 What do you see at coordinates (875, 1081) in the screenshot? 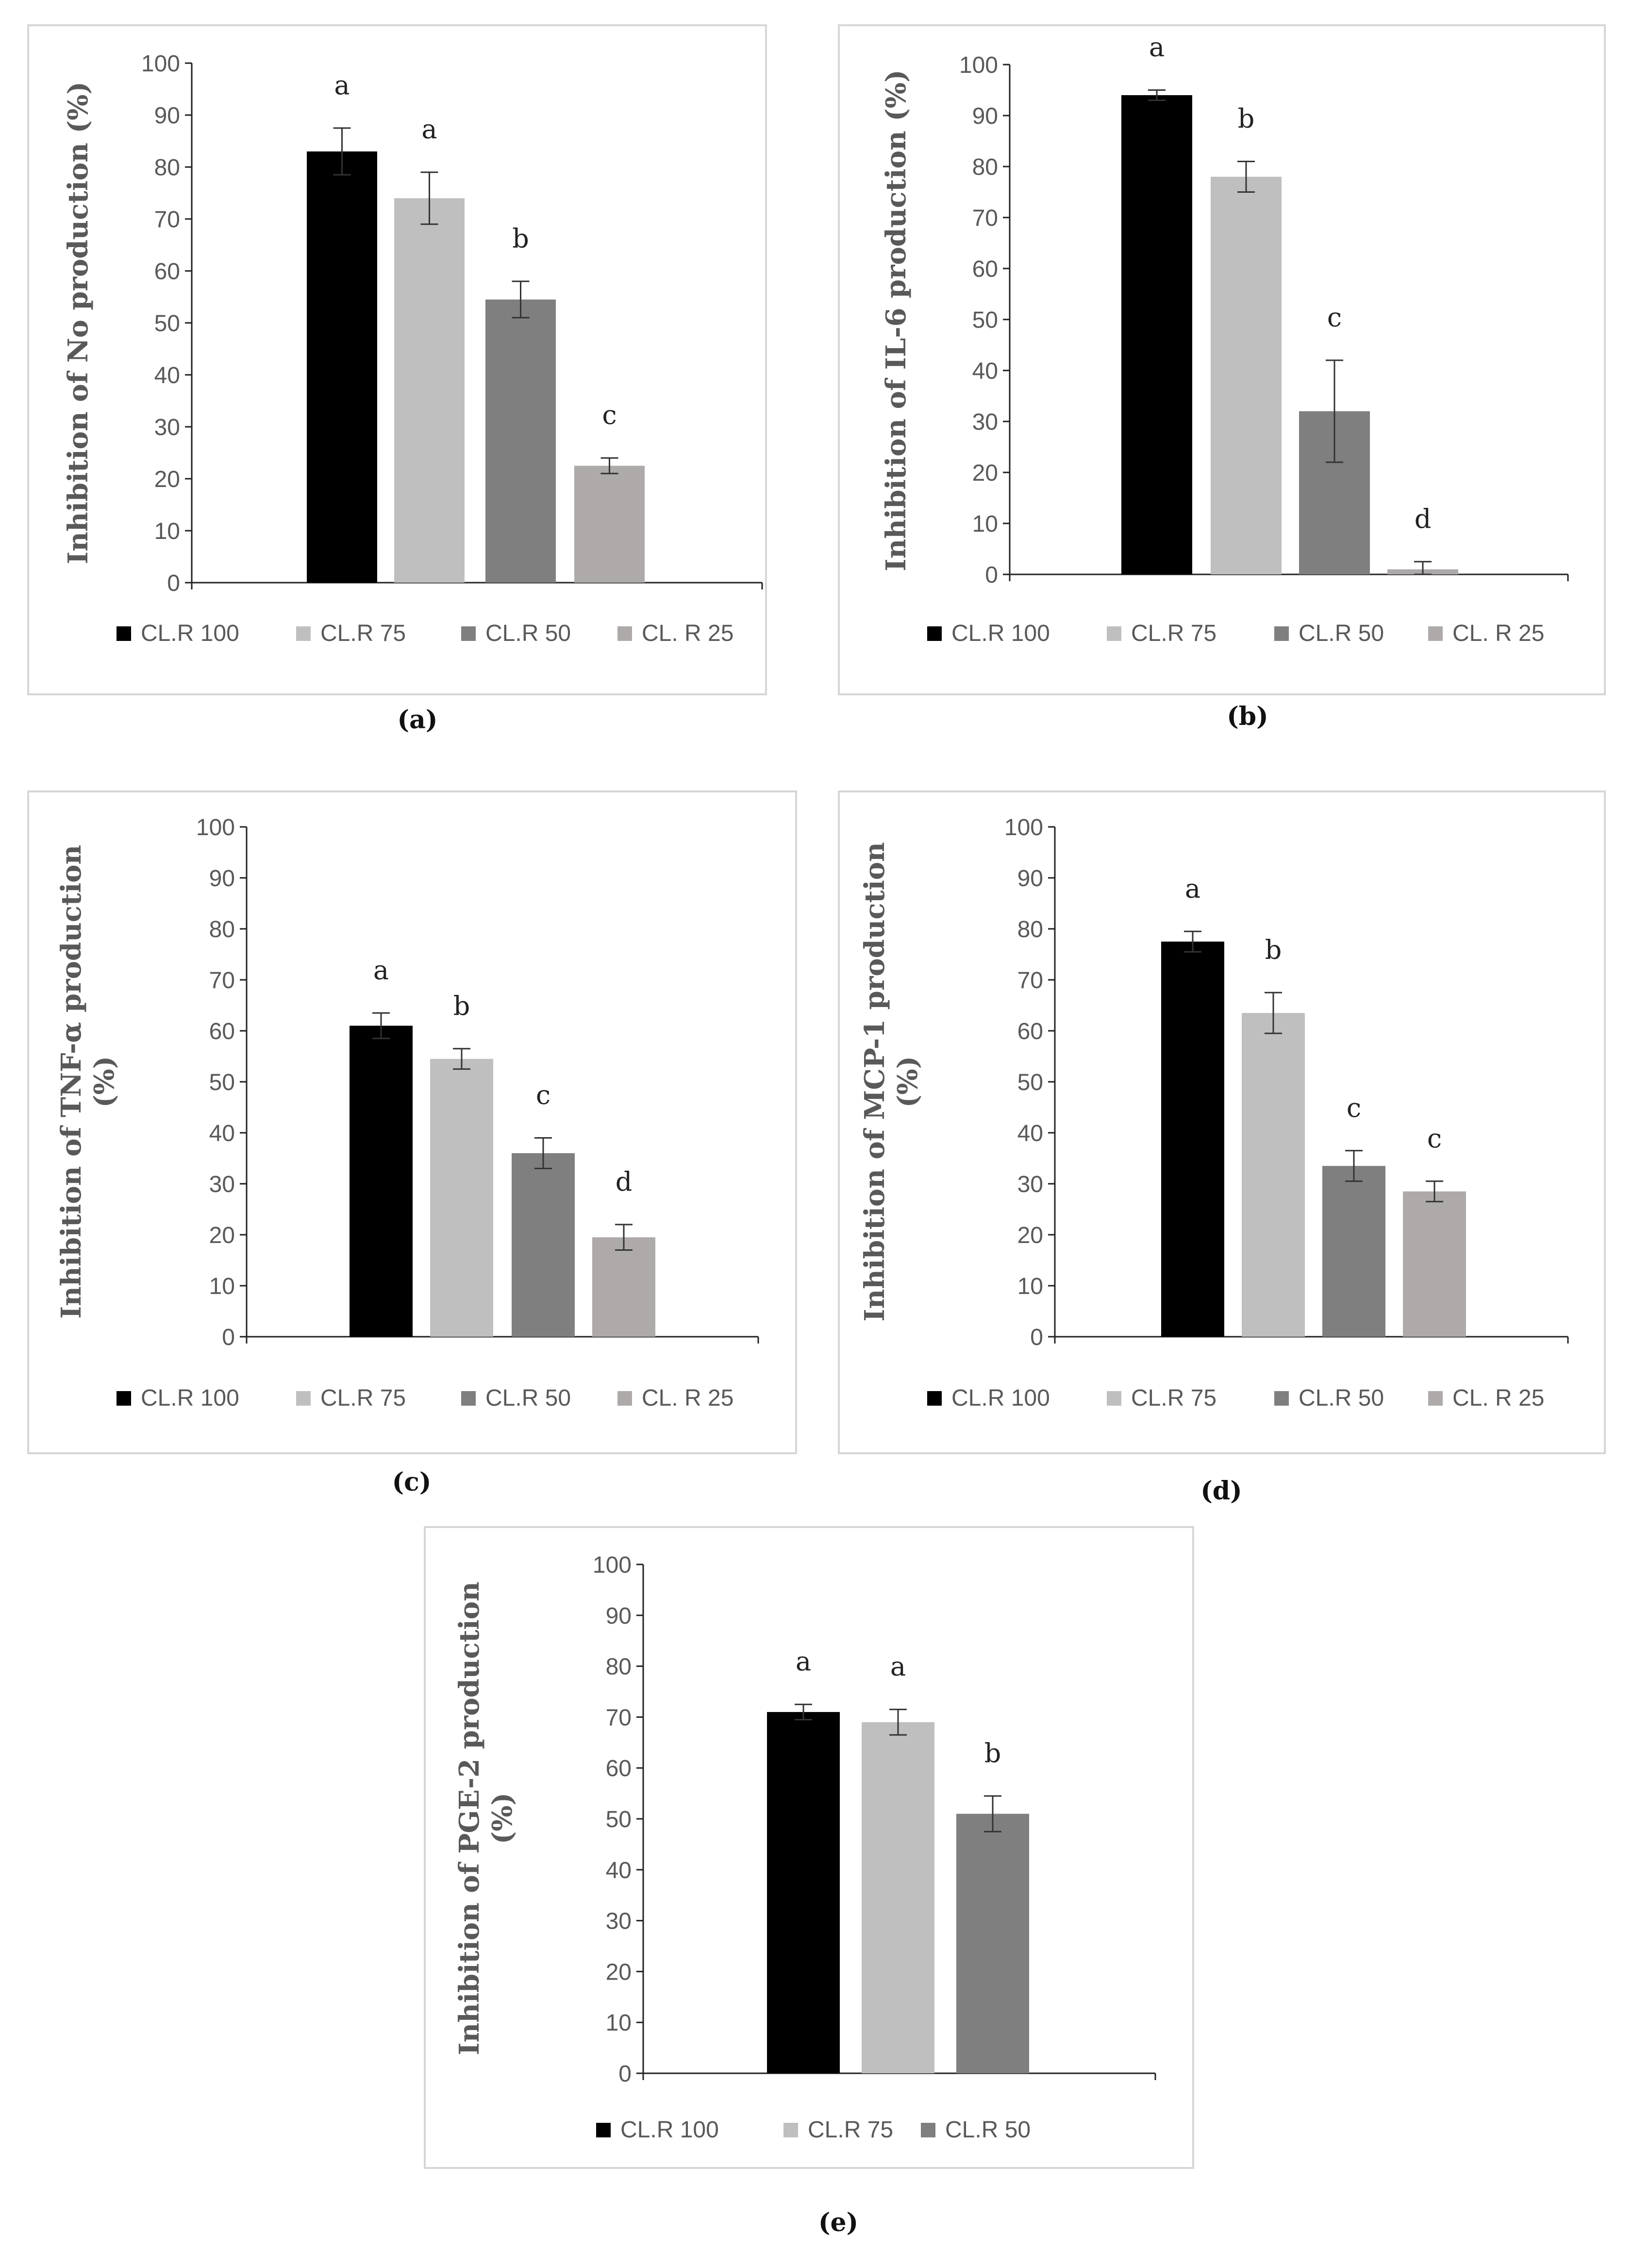
I see `y-axis-title-line: Inhibition of MCP-1 production` at bounding box center [875, 1081].